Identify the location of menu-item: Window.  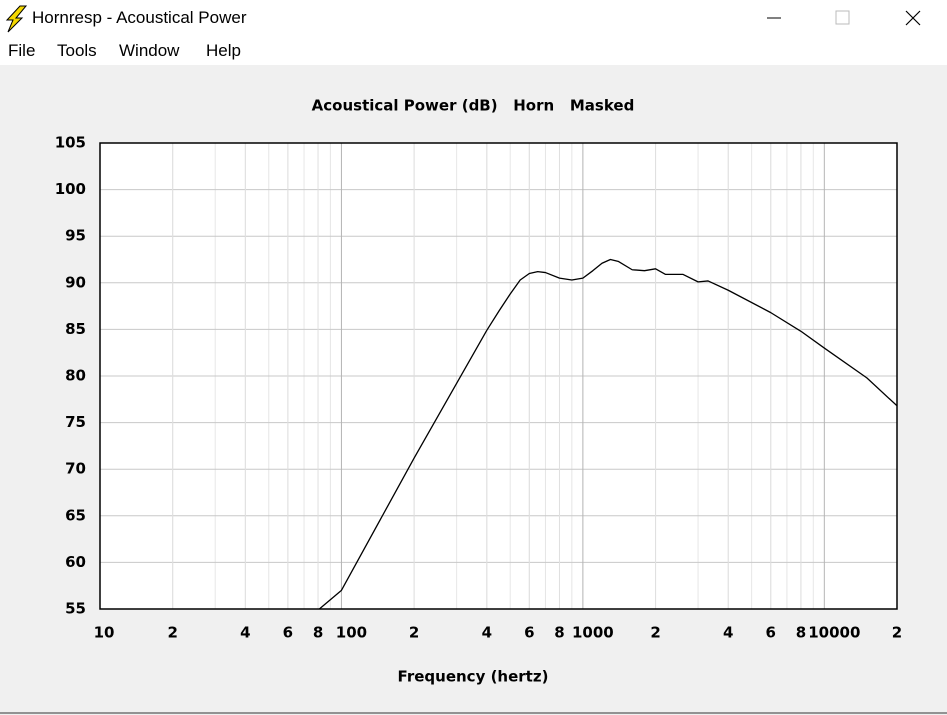
(149, 50).